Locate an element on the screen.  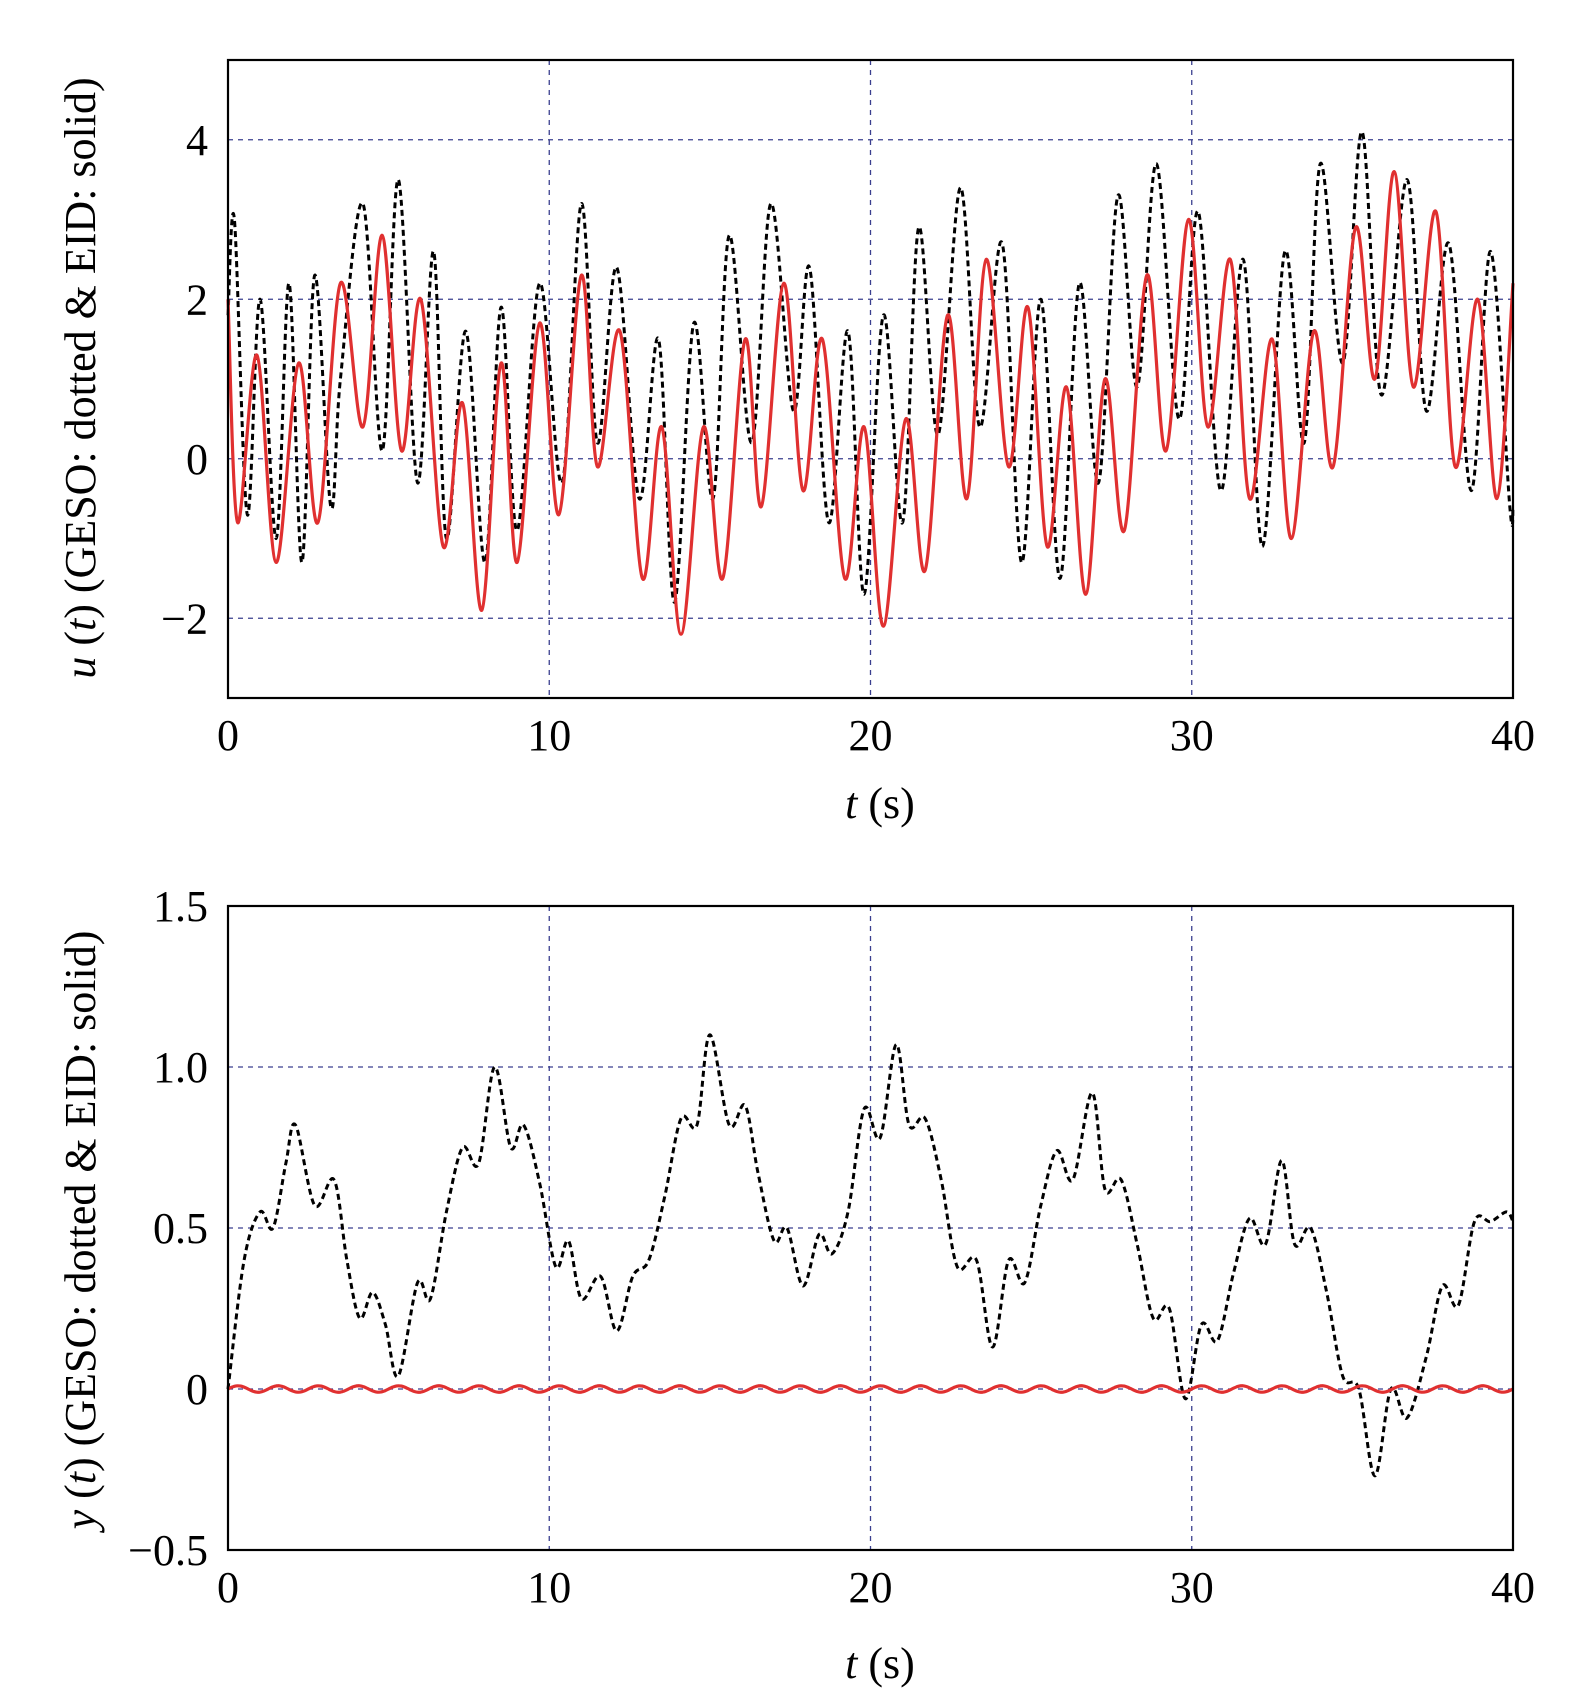
series-solid-eid is located at coordinates (870, 1389).